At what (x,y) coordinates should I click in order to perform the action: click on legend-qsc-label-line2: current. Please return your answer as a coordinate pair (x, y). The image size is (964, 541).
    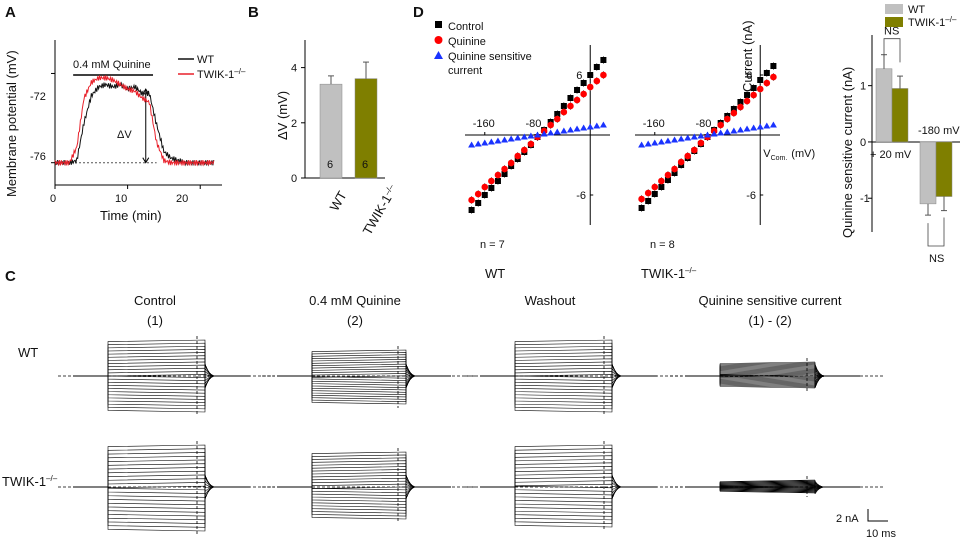
    Looking at the image, I should click on (465, 71).